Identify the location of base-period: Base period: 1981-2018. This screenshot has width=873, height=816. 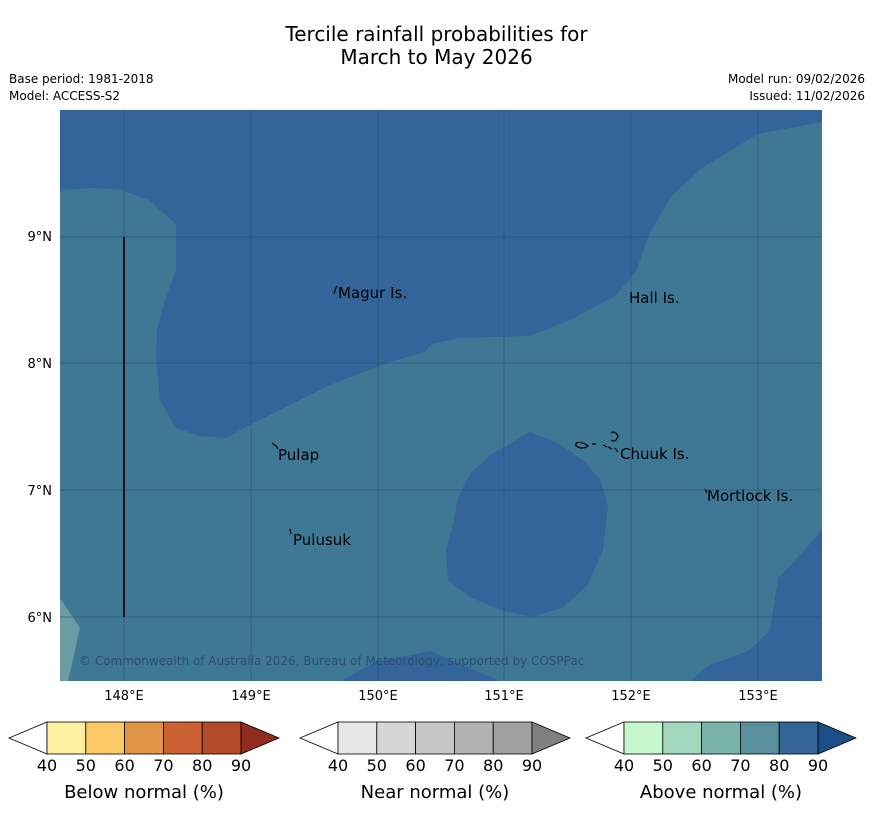
(81, 79).